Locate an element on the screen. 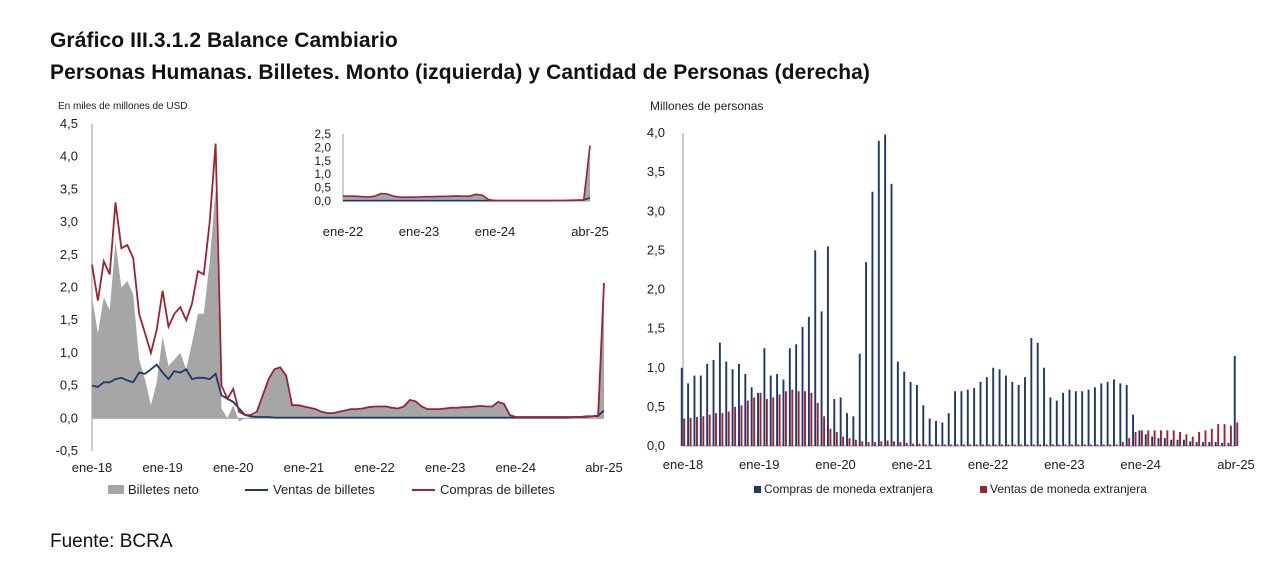 The width and height of the screenshot is (1280, 576). inset-x-tick-label: abr-25 is located at coordinates (590, 231).